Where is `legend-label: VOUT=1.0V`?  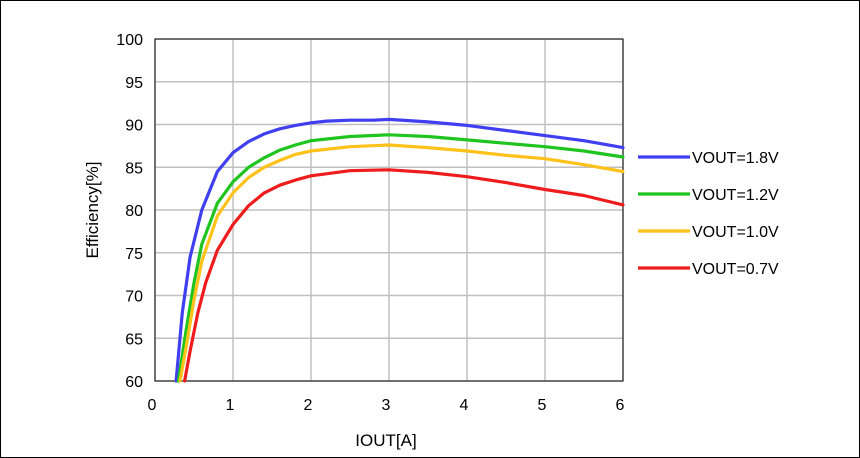
legend-label: VOUT=1.0V is located at coordinates (735, 232).